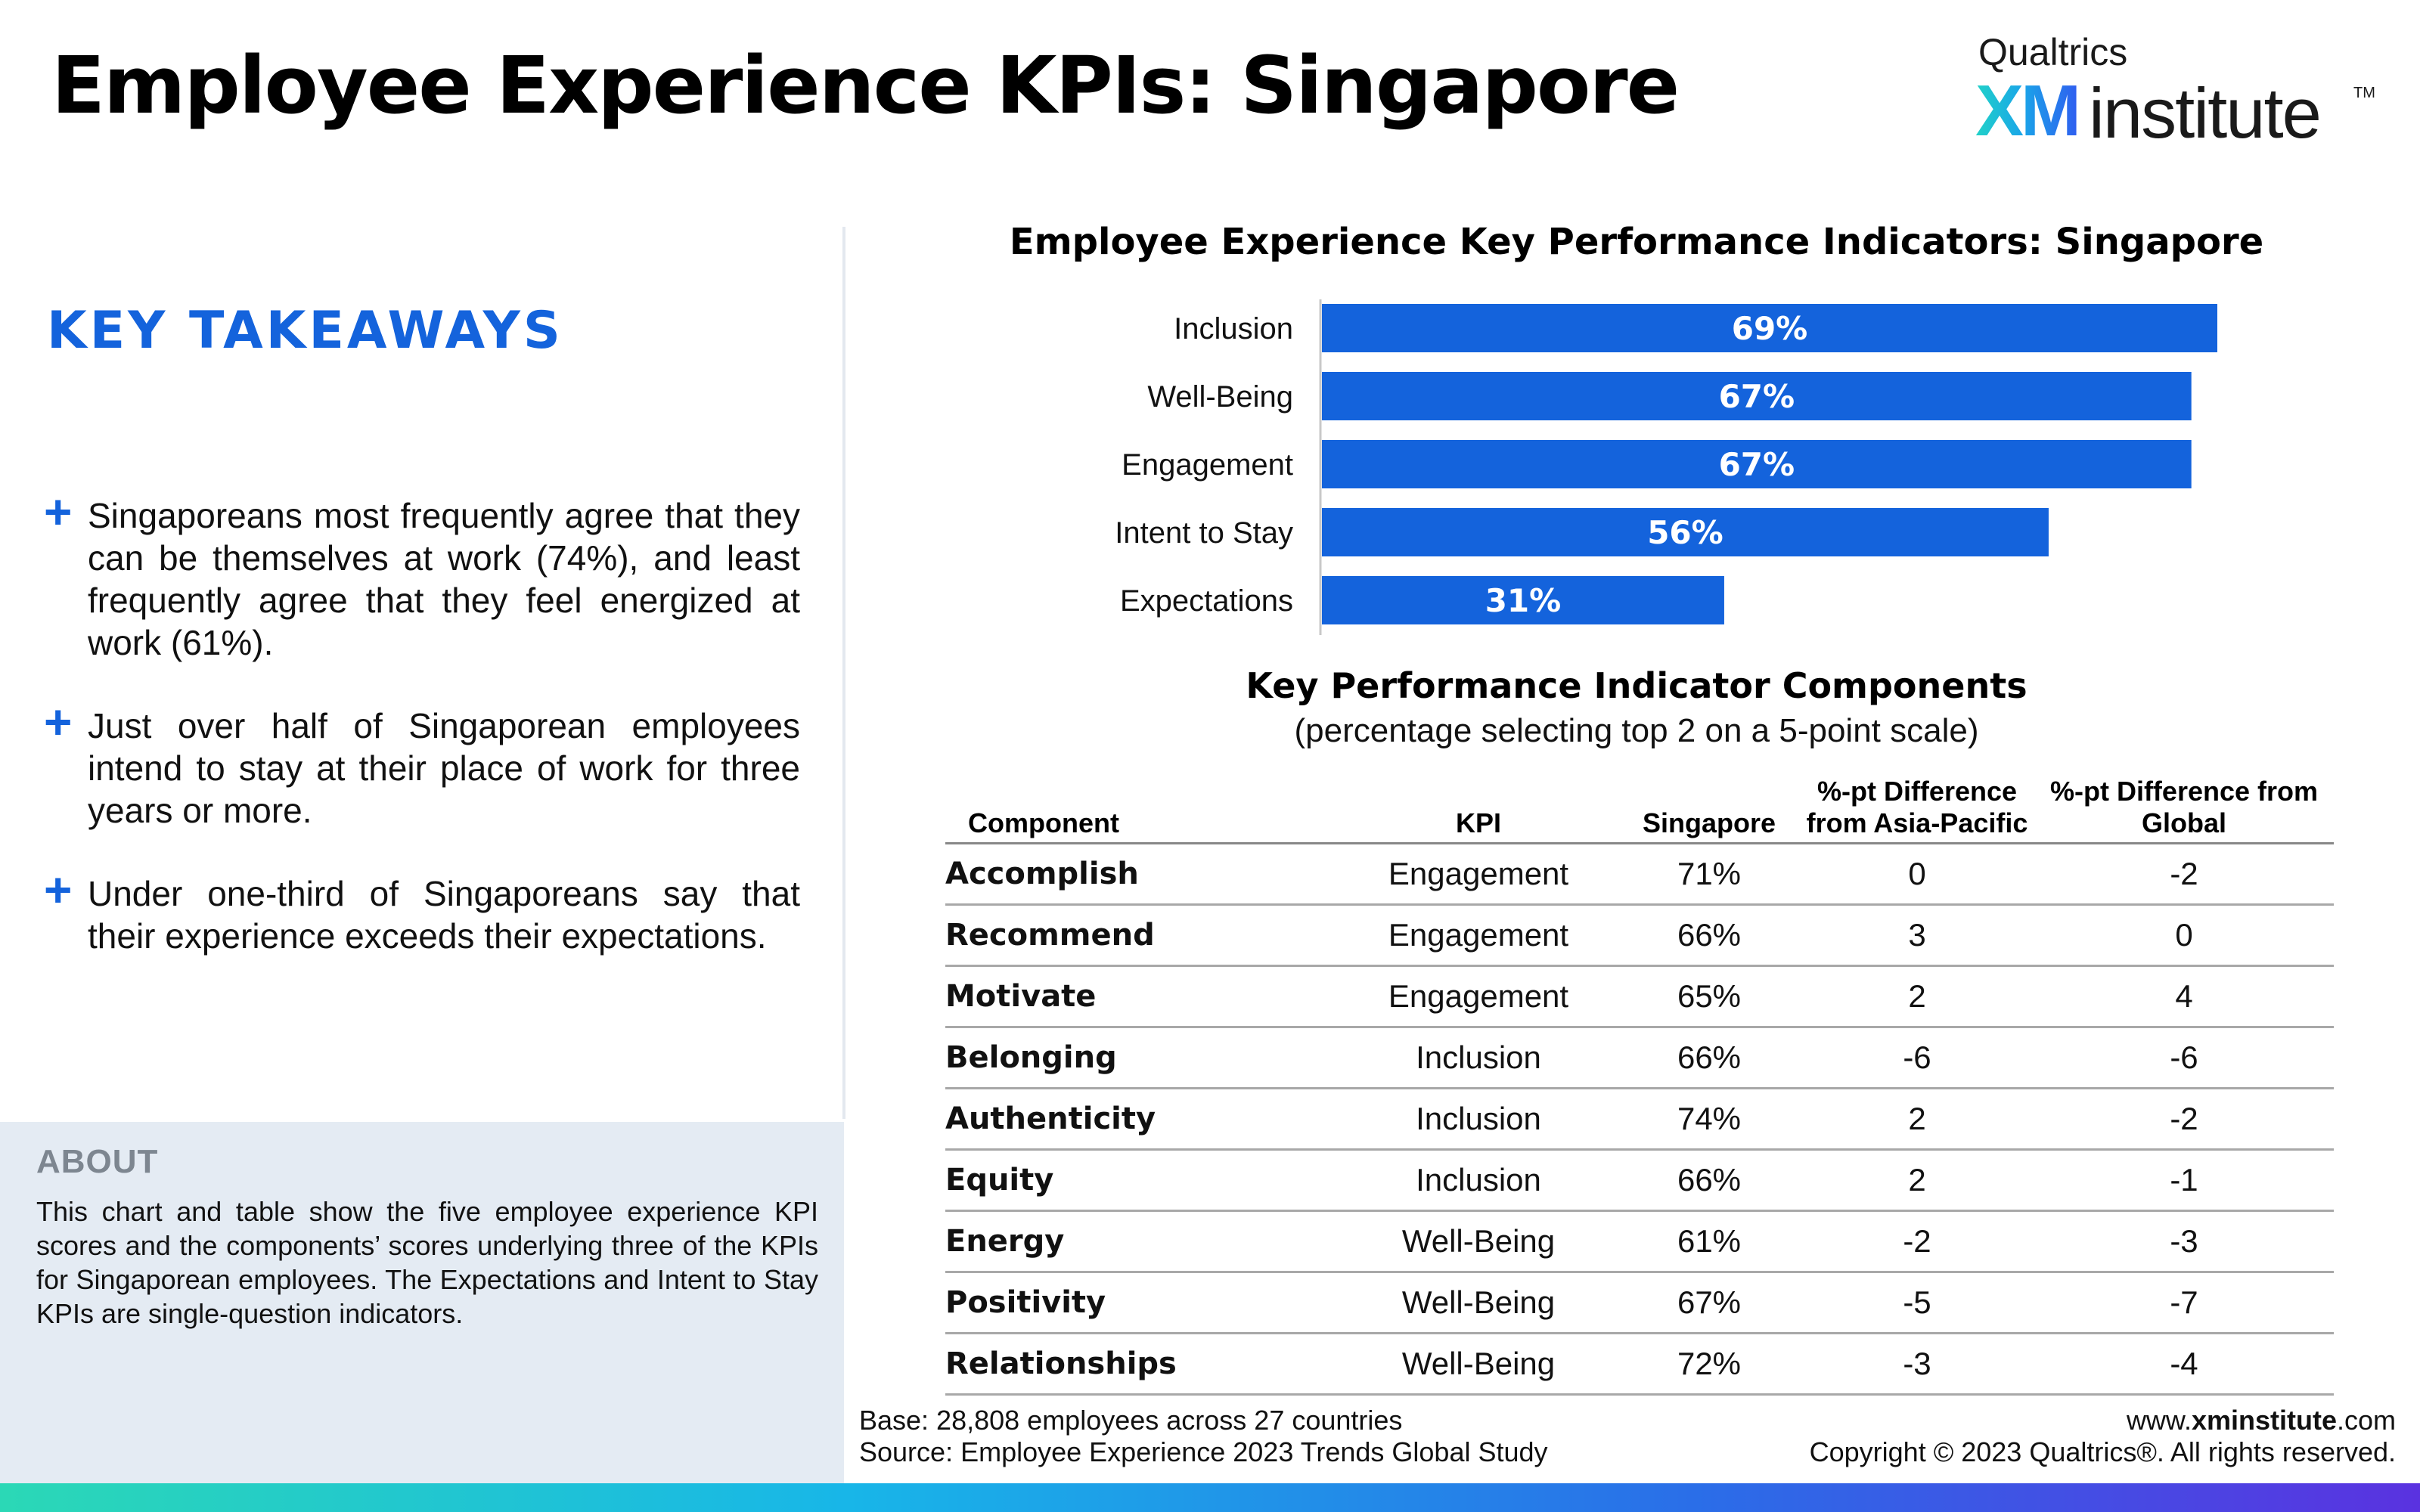 The width and height of the screenshot is (2420, 1512). What do you see at coordinates (1709, 1119) in the screenshot?
I see `cell-singapore: 74%` at bounding box center [1709, 1119].